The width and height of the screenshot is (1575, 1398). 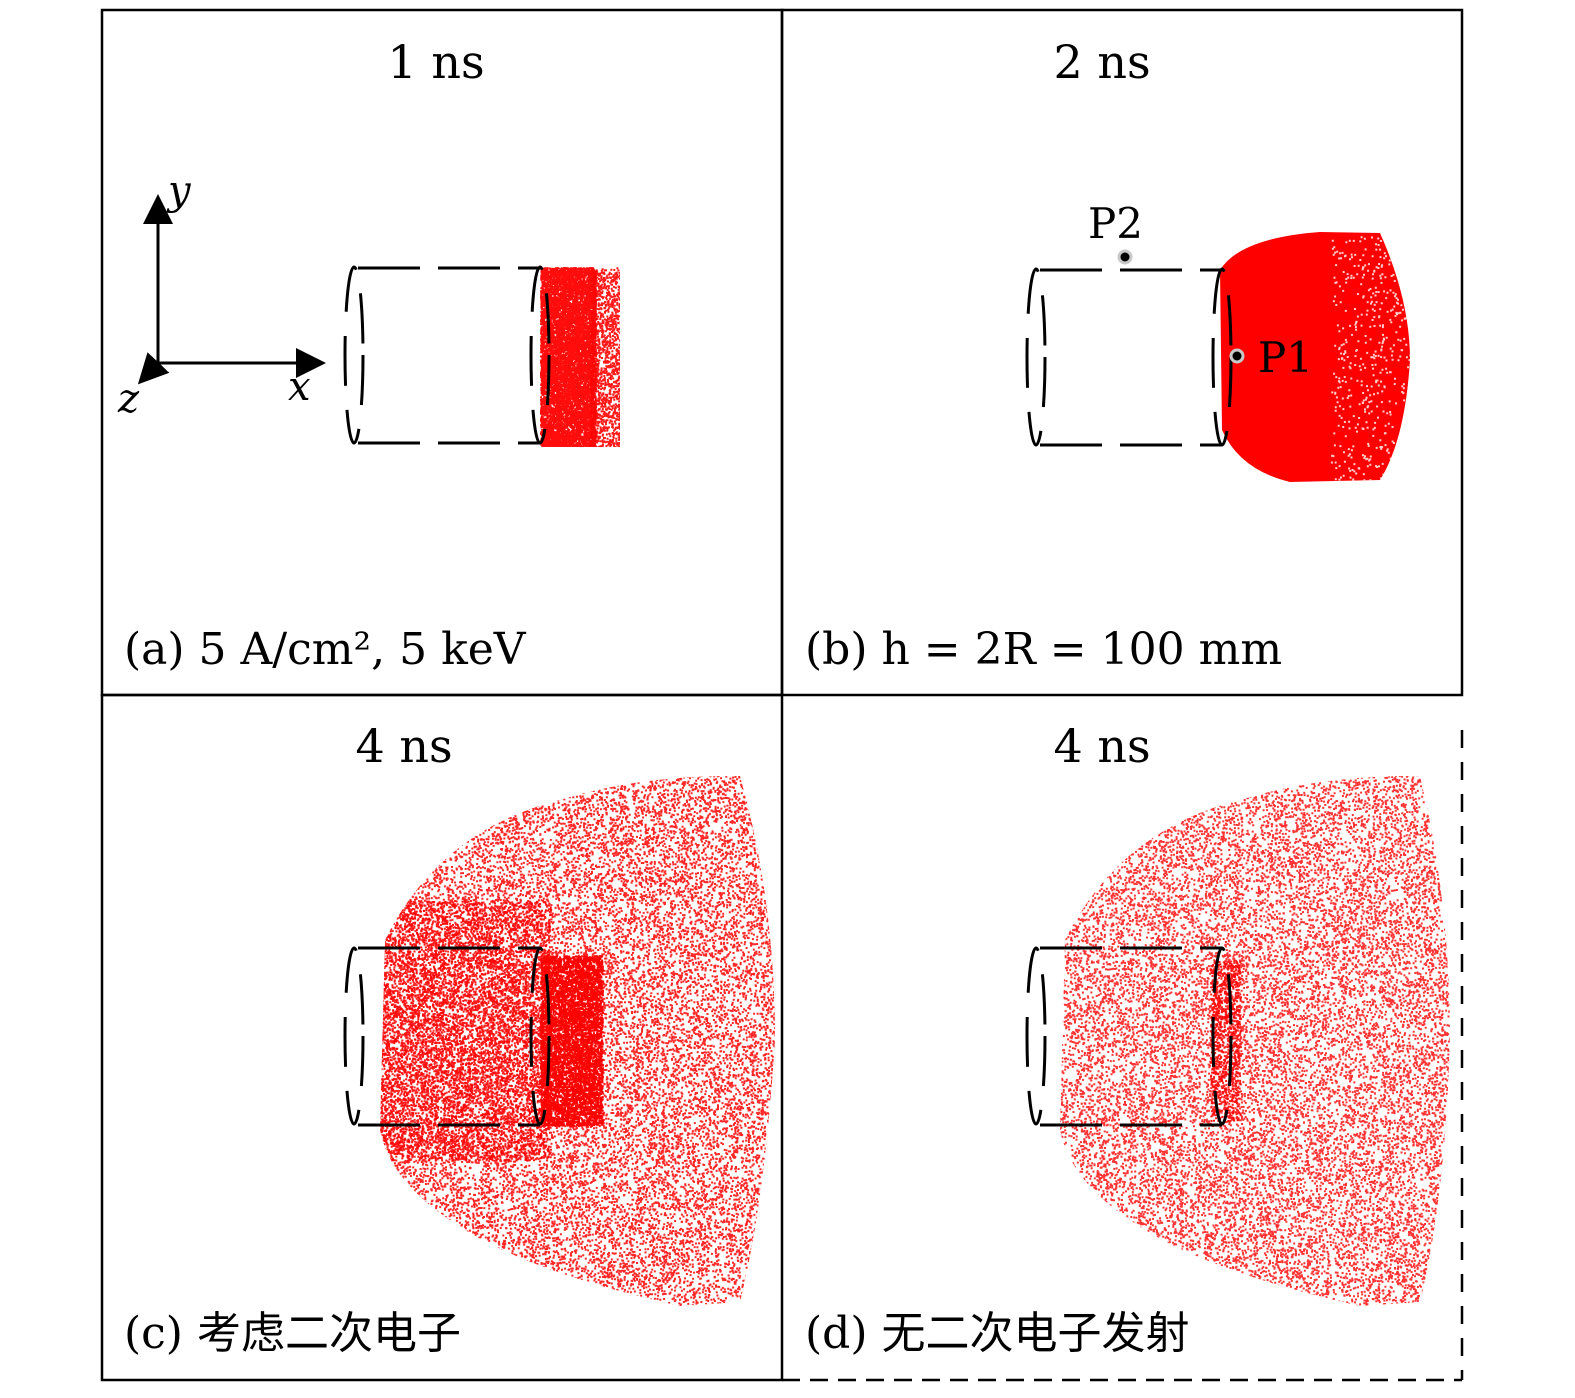 What do you see at coordinates (1129, 1036) in the screenshot?
I see `cylinder-d` at bounding box center [1129, 1036].